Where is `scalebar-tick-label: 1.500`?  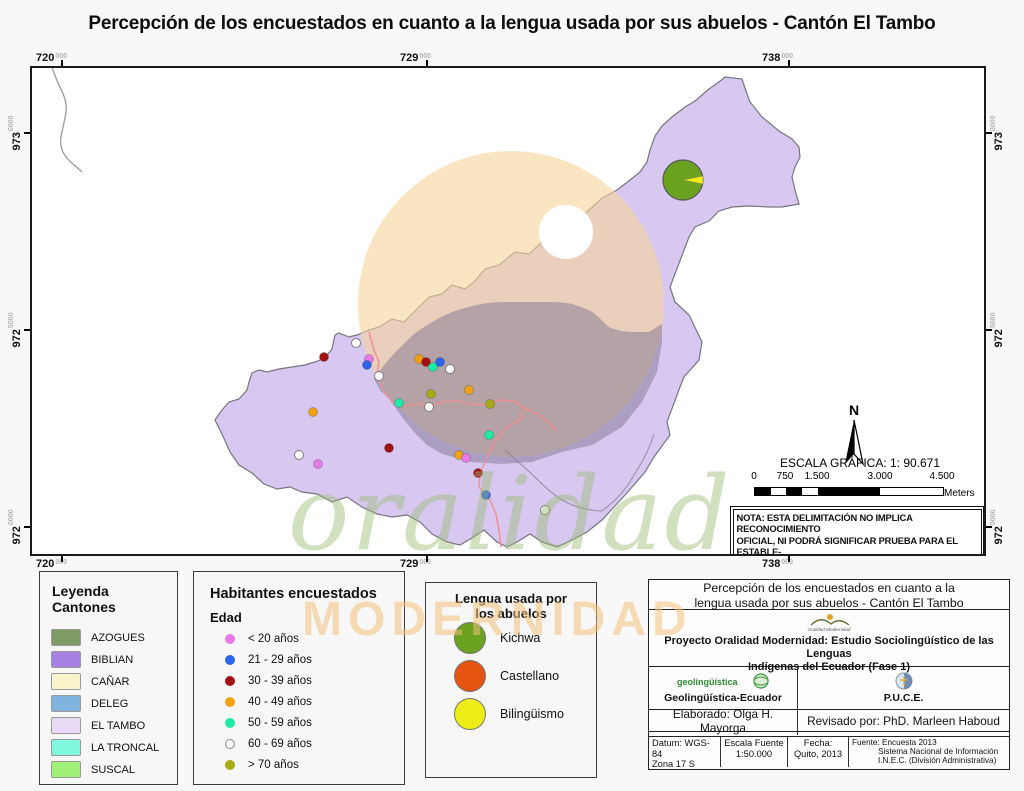 scalebar-tick-label: 1.500 is located at coordinates (817, 476).